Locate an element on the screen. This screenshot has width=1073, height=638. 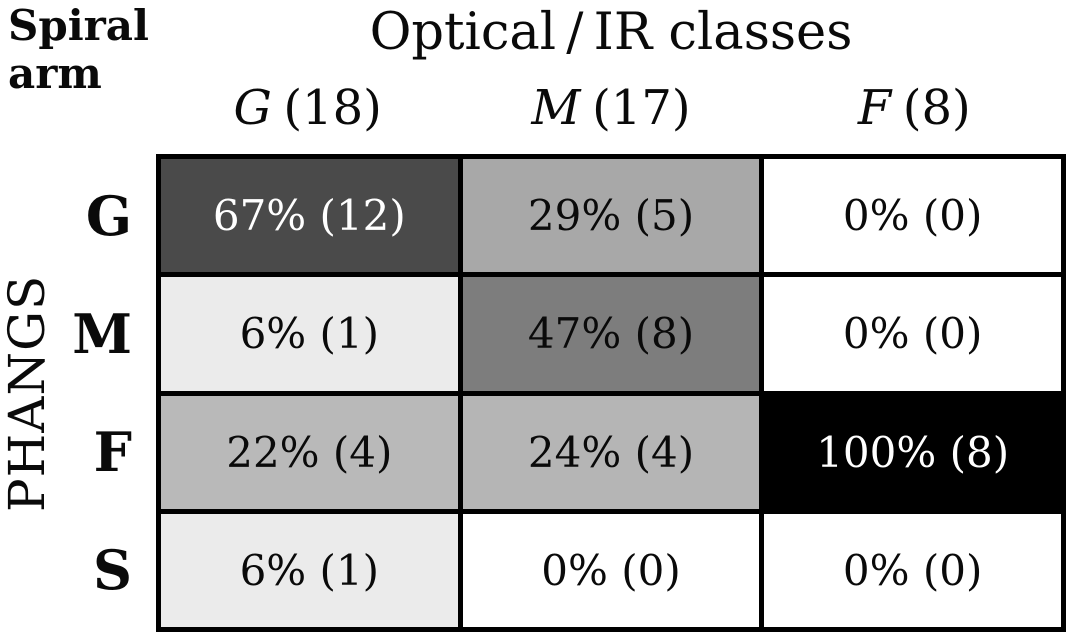
column-count: (18) is located at coordinates (332, 108).